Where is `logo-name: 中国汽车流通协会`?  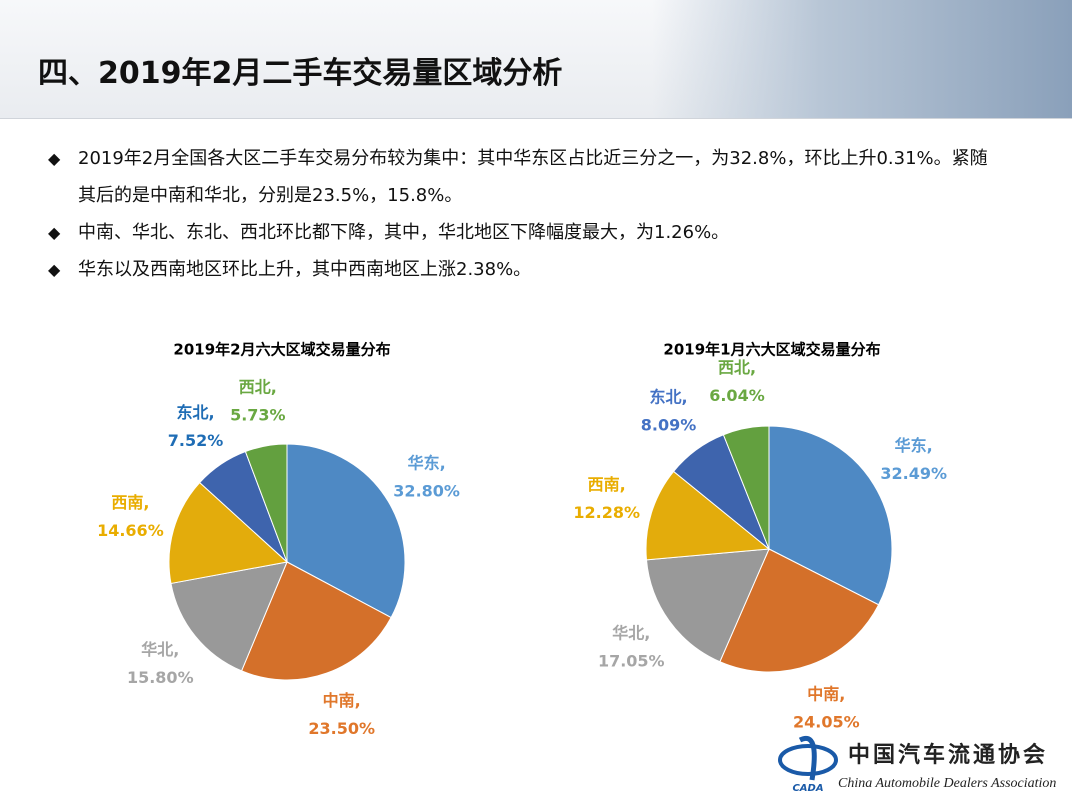
logo-name: 中国汽车流通协会 is located at coordinates (948, 754).